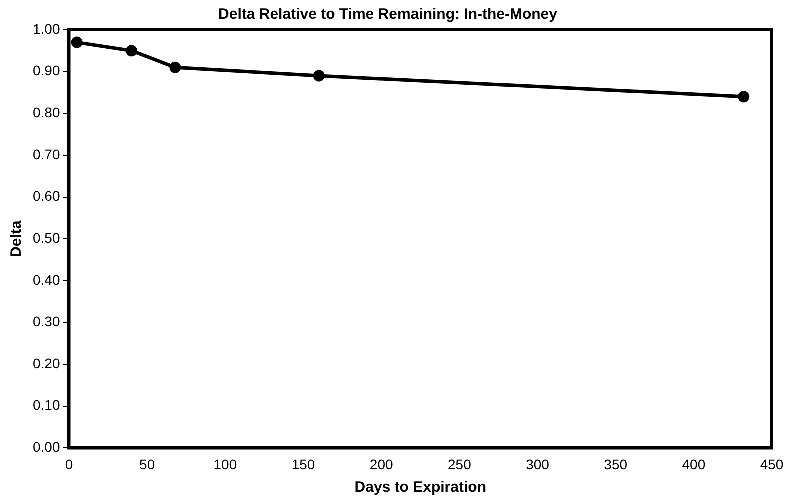 The image size is (794, 503). I want to click on x-axis-title: Days to Expiration, so click(420, 487).